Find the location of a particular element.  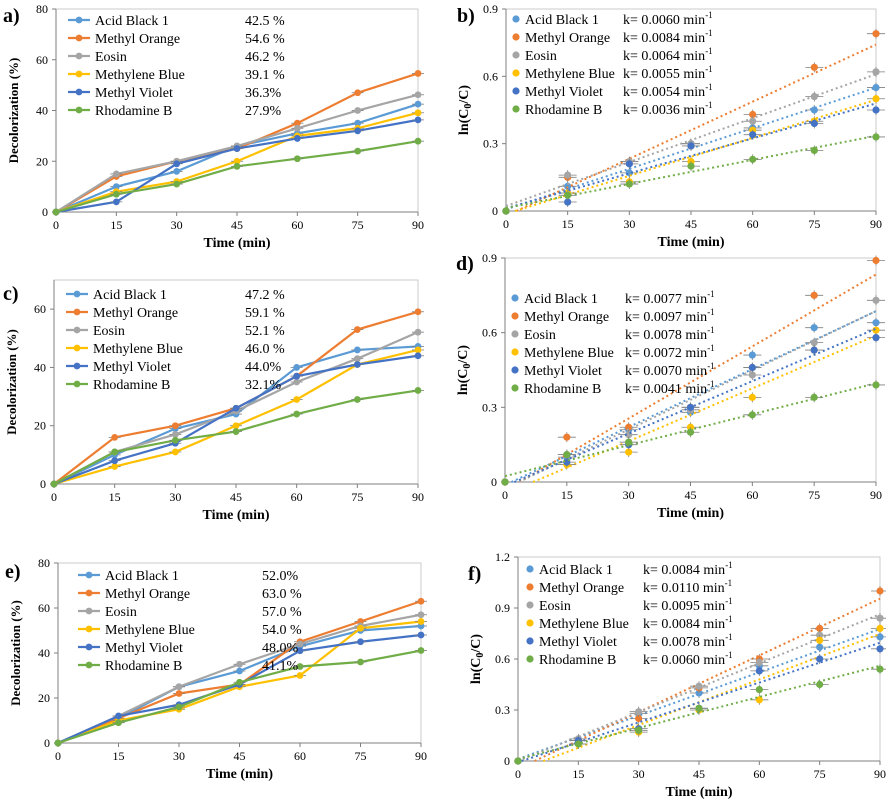

legend-value: 41.1% is located at coordinates (280, 666).